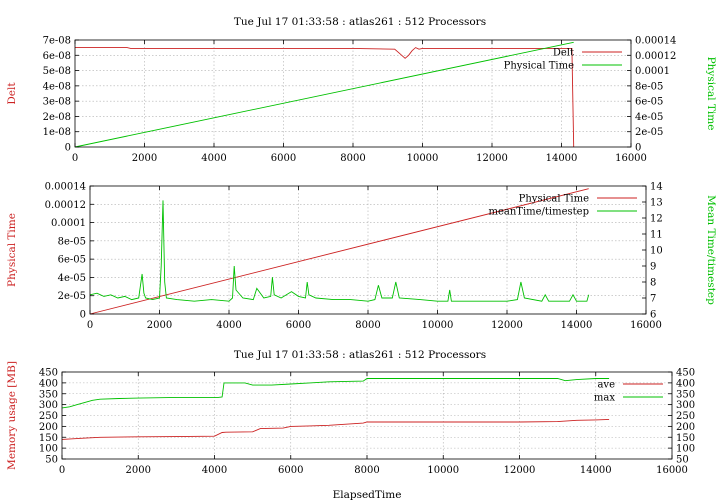 Image resolution: width=720 pixels, height=504 pixels. I want to click on y-axis-label: Memory usage [MB], so click(12, 415).